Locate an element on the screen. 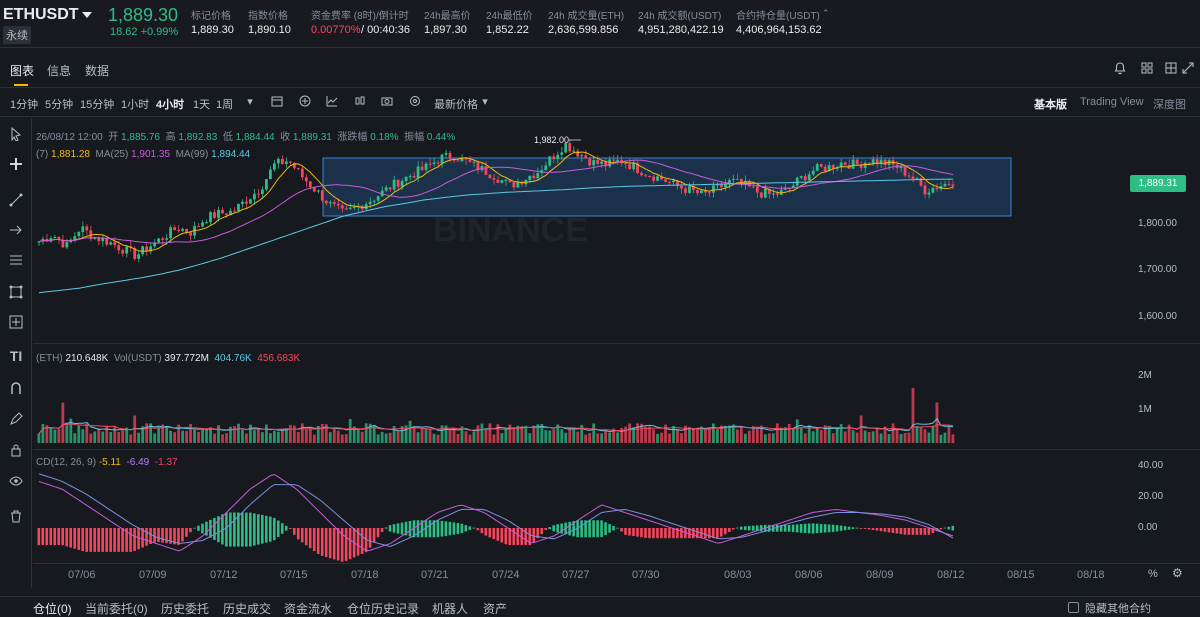  settings-gear-icon: ⚙ is located at coordinates (1177, 573).